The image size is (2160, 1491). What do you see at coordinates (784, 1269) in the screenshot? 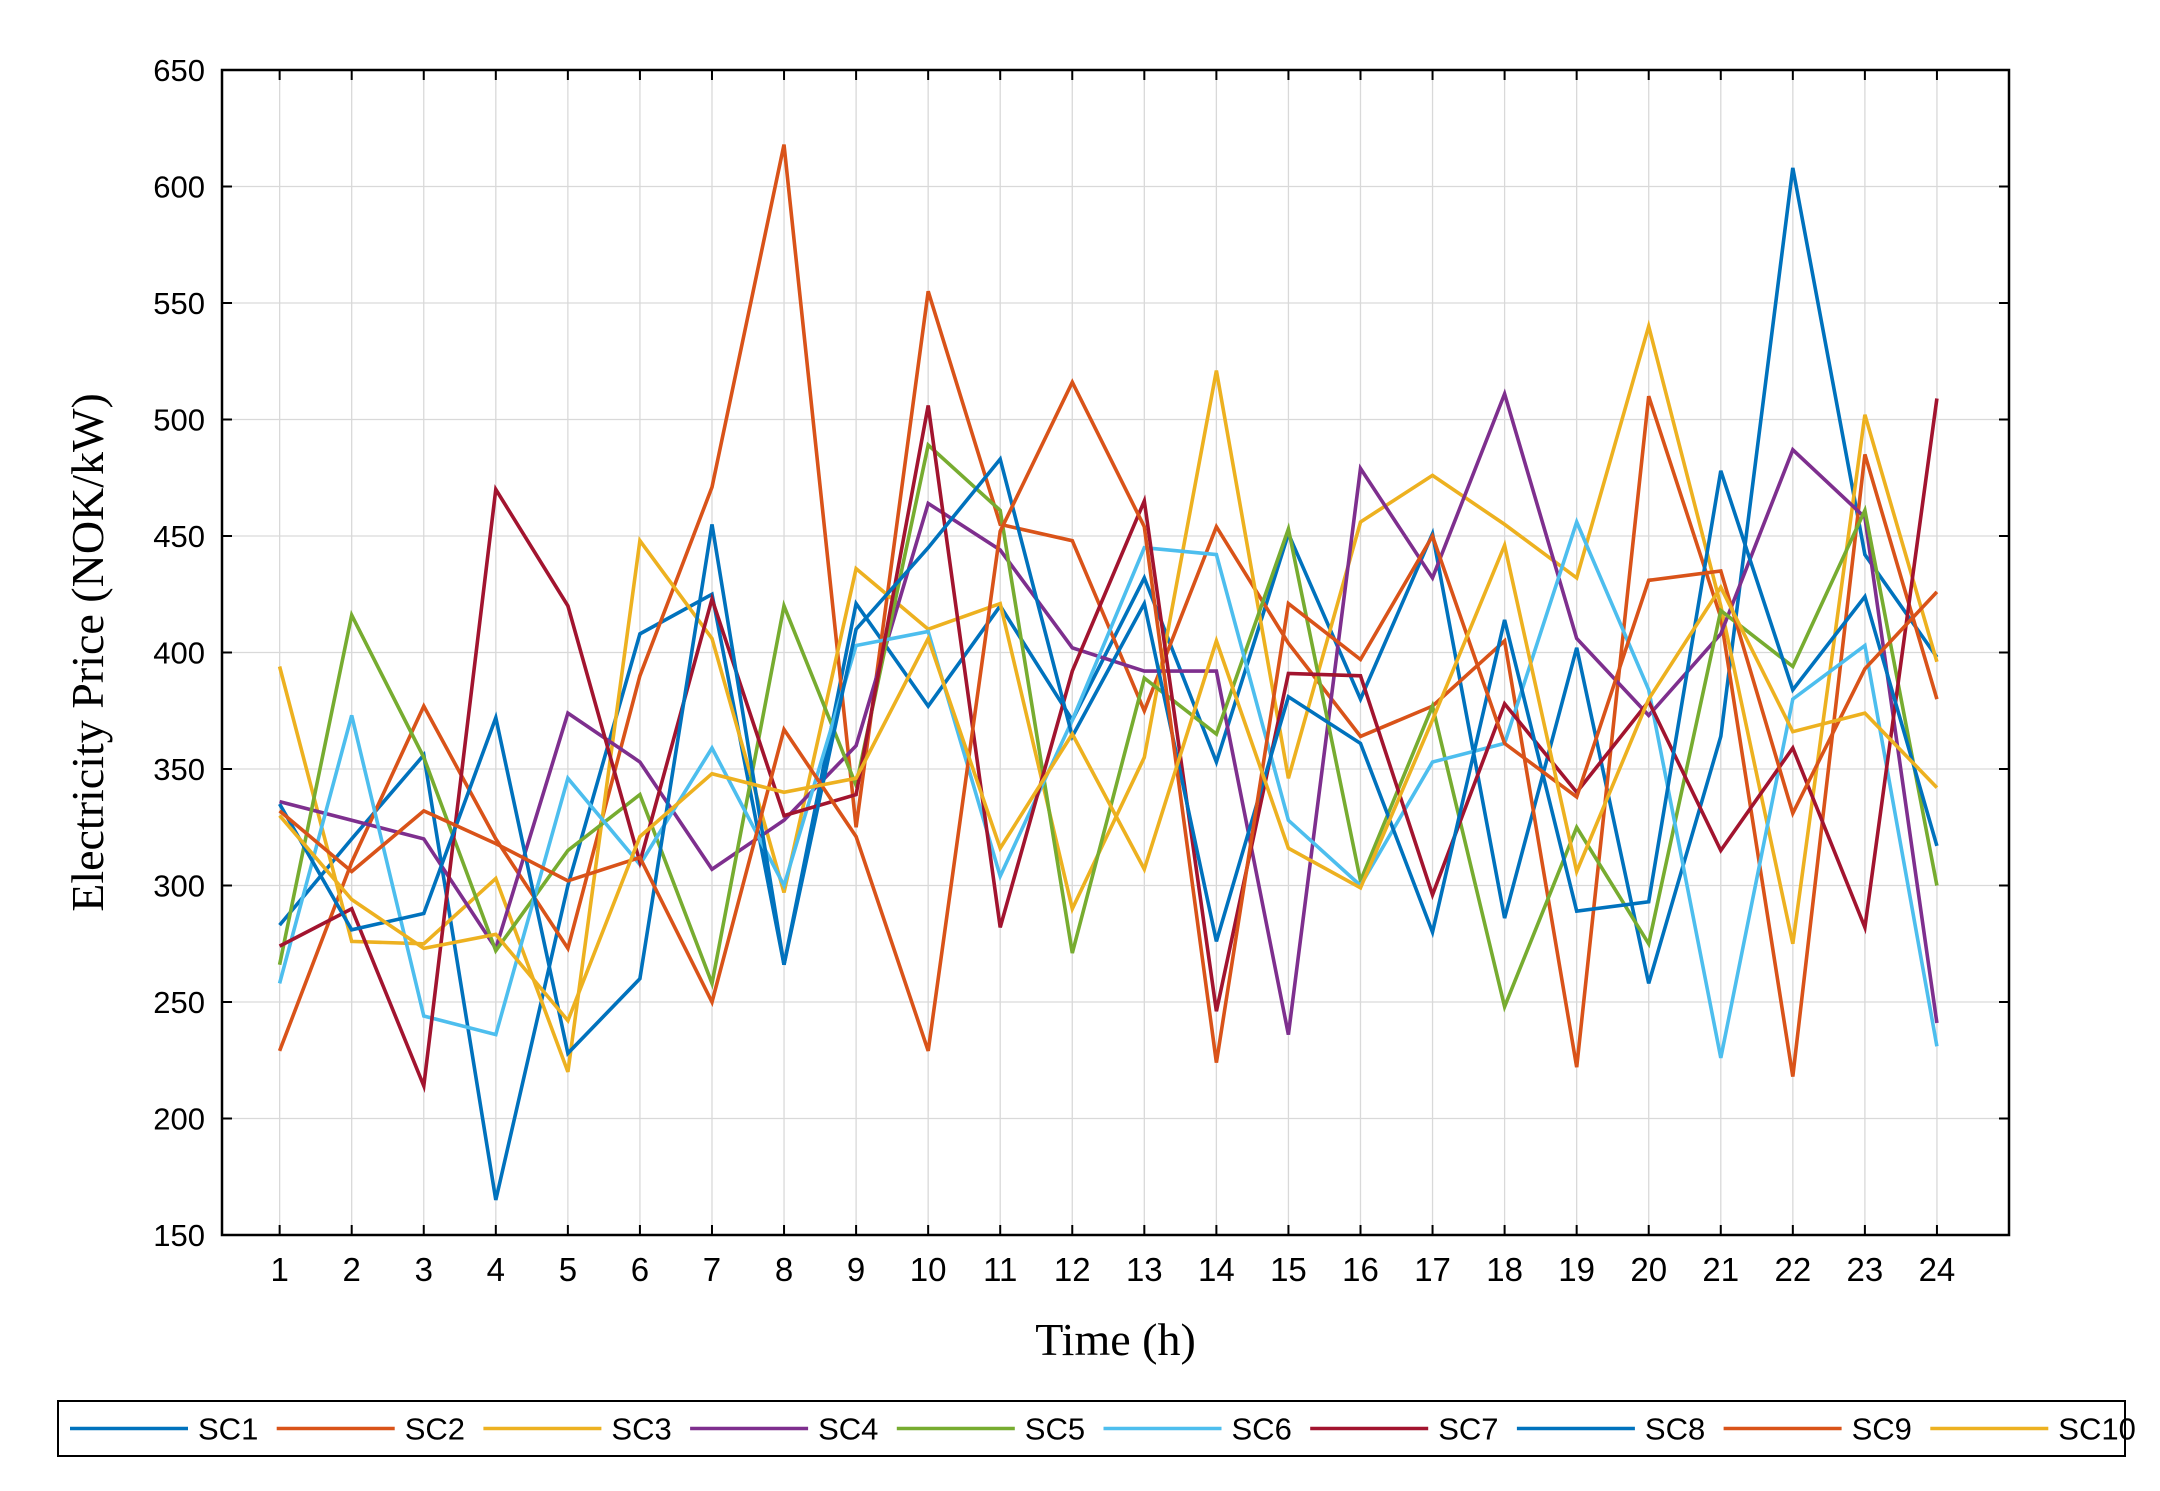
I see `x-tick-label: 8` at bounding box center [784, 1269].